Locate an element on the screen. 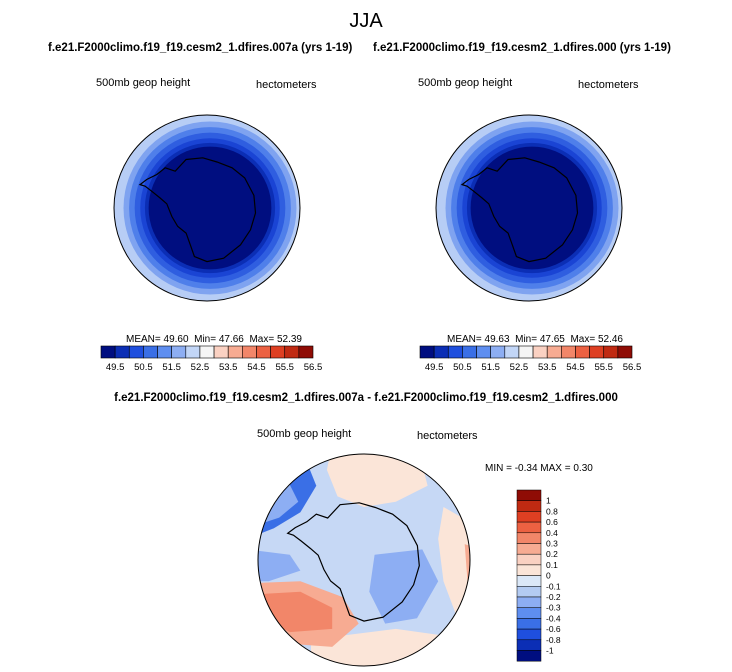  difference-colorbar-tick-label: 0.6 is located at coordinates (552, 522).